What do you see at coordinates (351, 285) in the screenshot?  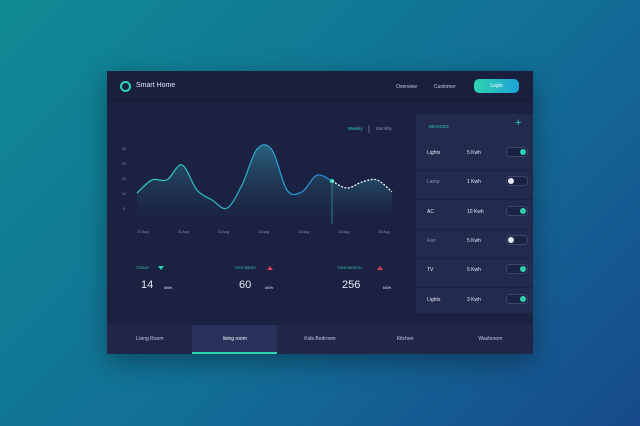 I see `stat-value: 256` at bounding box center [351, 285].